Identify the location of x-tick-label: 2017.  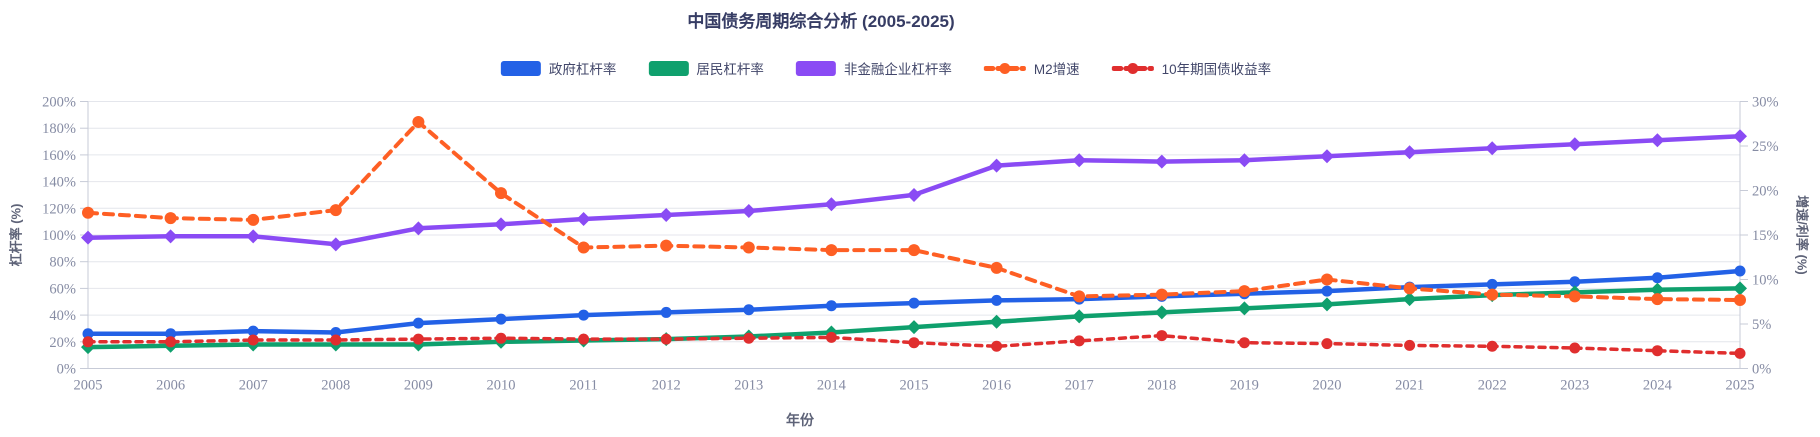
(1079, 386).